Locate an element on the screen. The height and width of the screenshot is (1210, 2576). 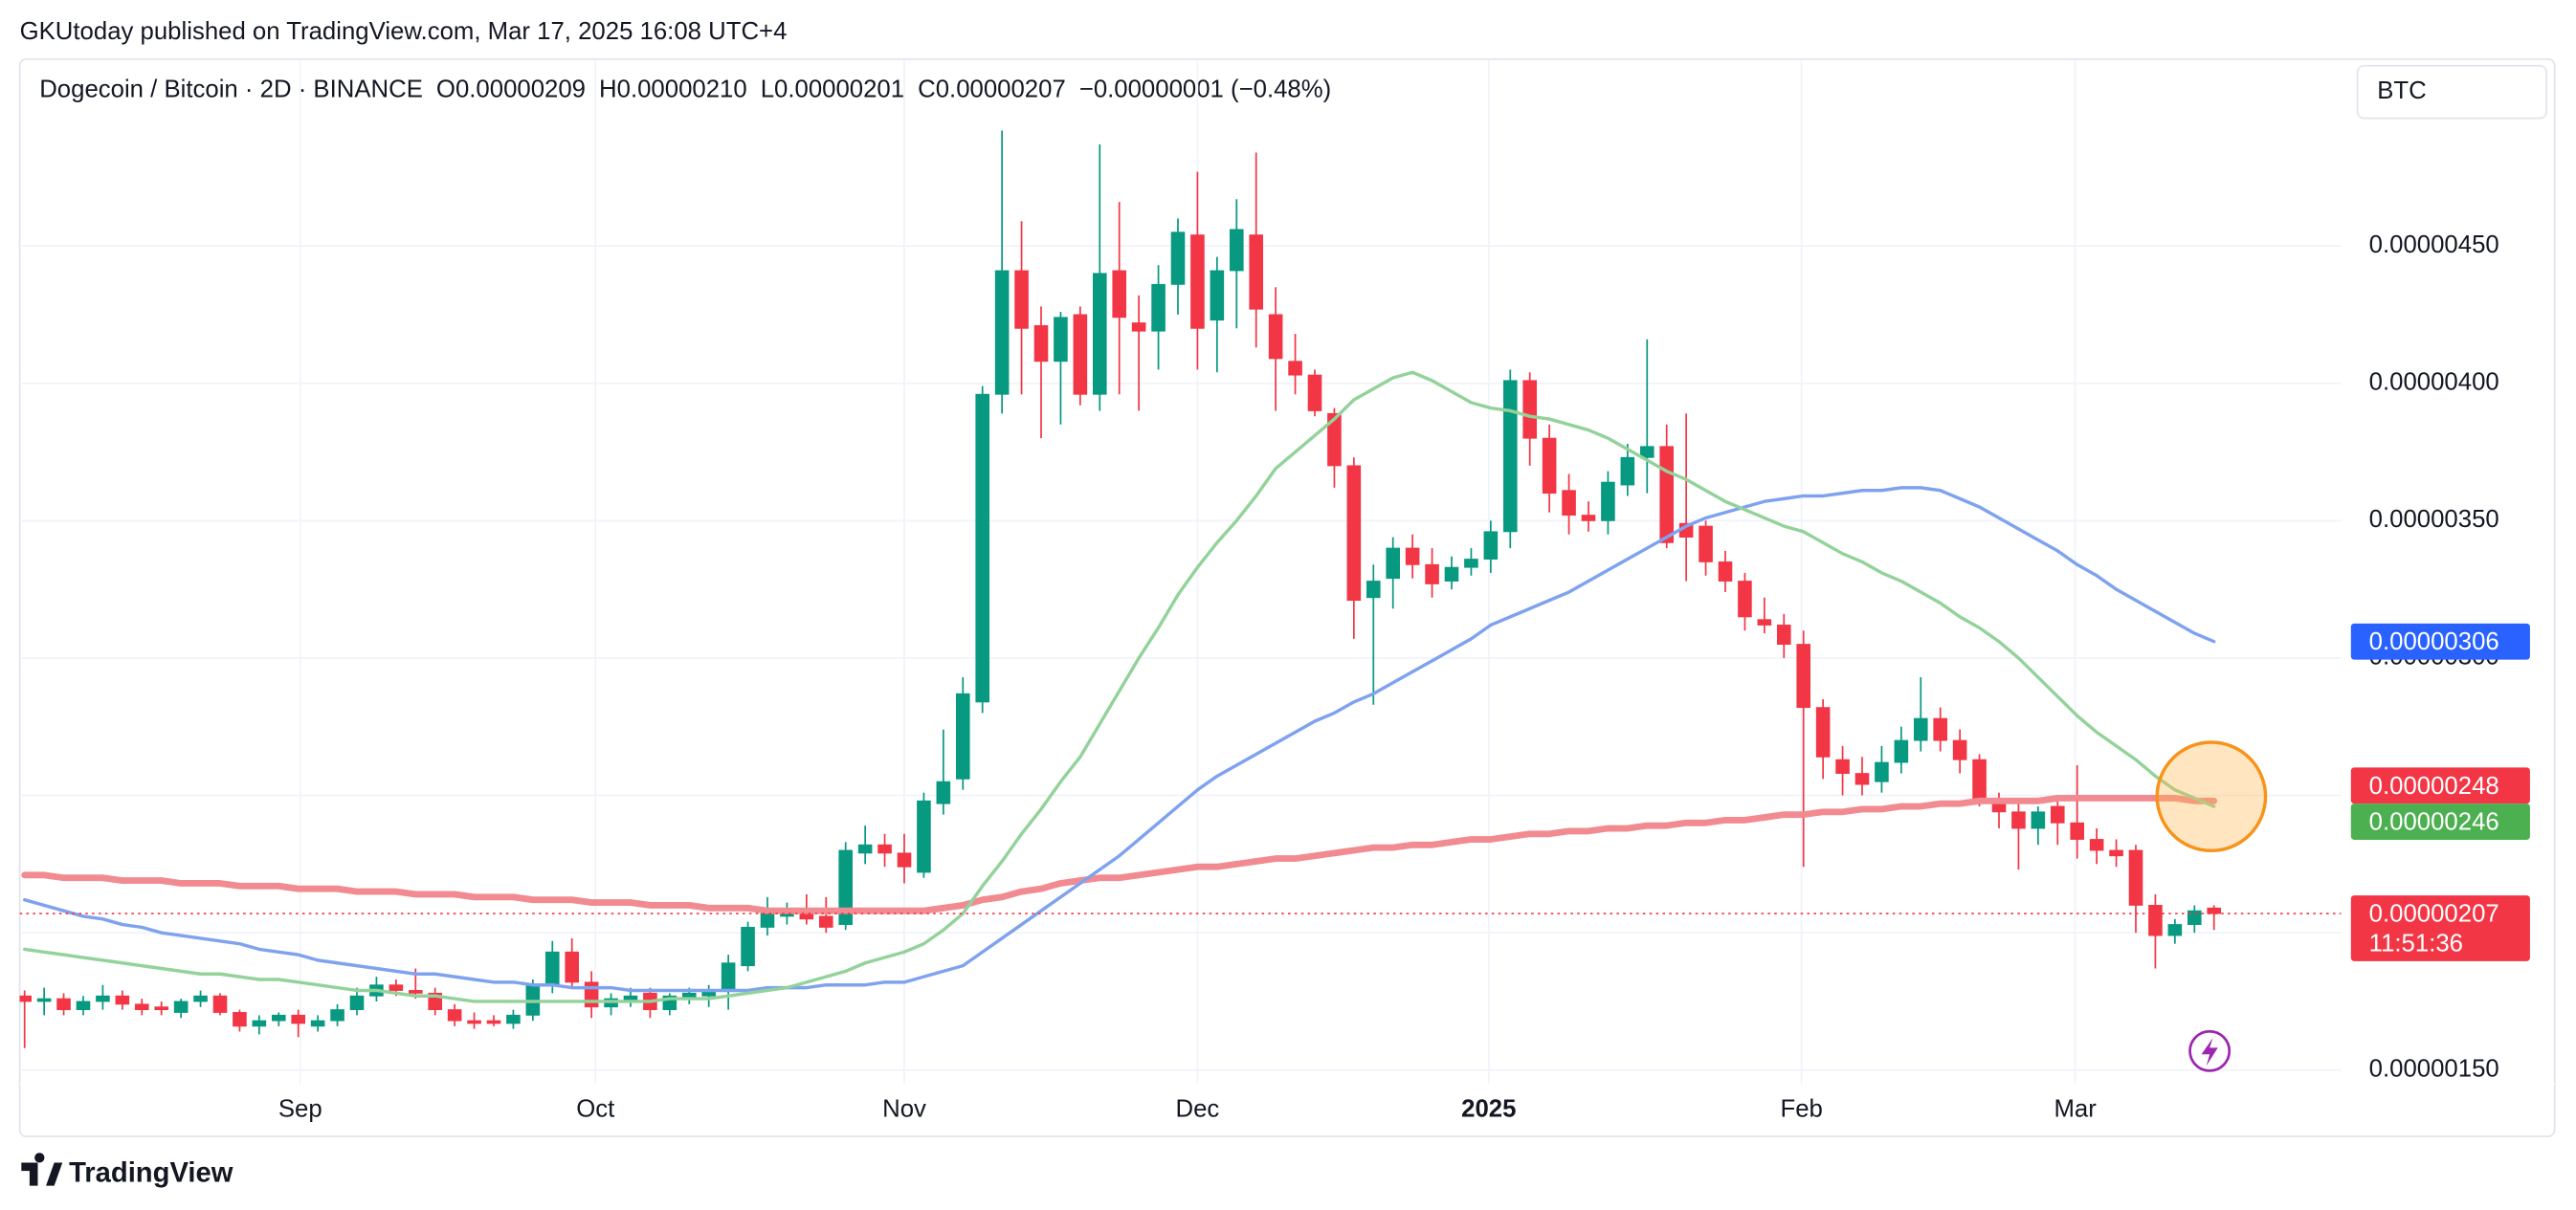
y-tick-label: 0.00000150 is located at coordinates (2434, 1069).